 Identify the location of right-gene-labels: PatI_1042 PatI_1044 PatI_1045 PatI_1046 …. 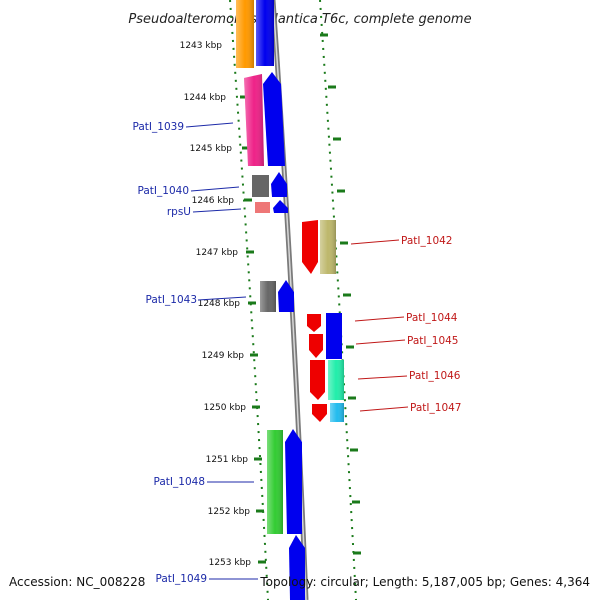
(405, 324).